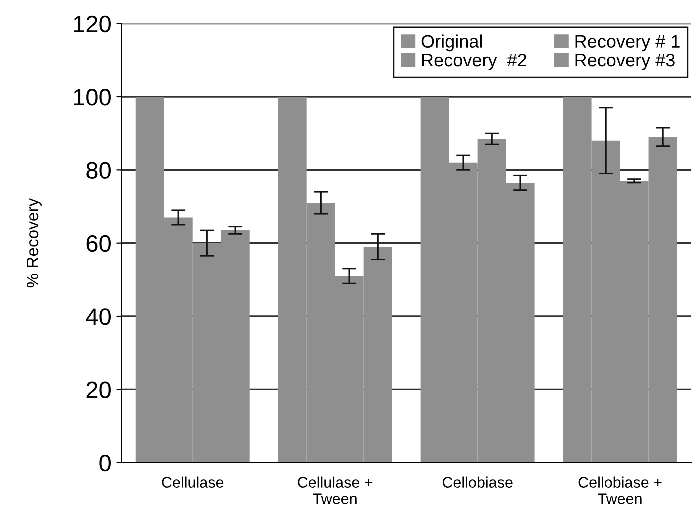  I want to click on y-tick-label: 20, so click(98, 390).